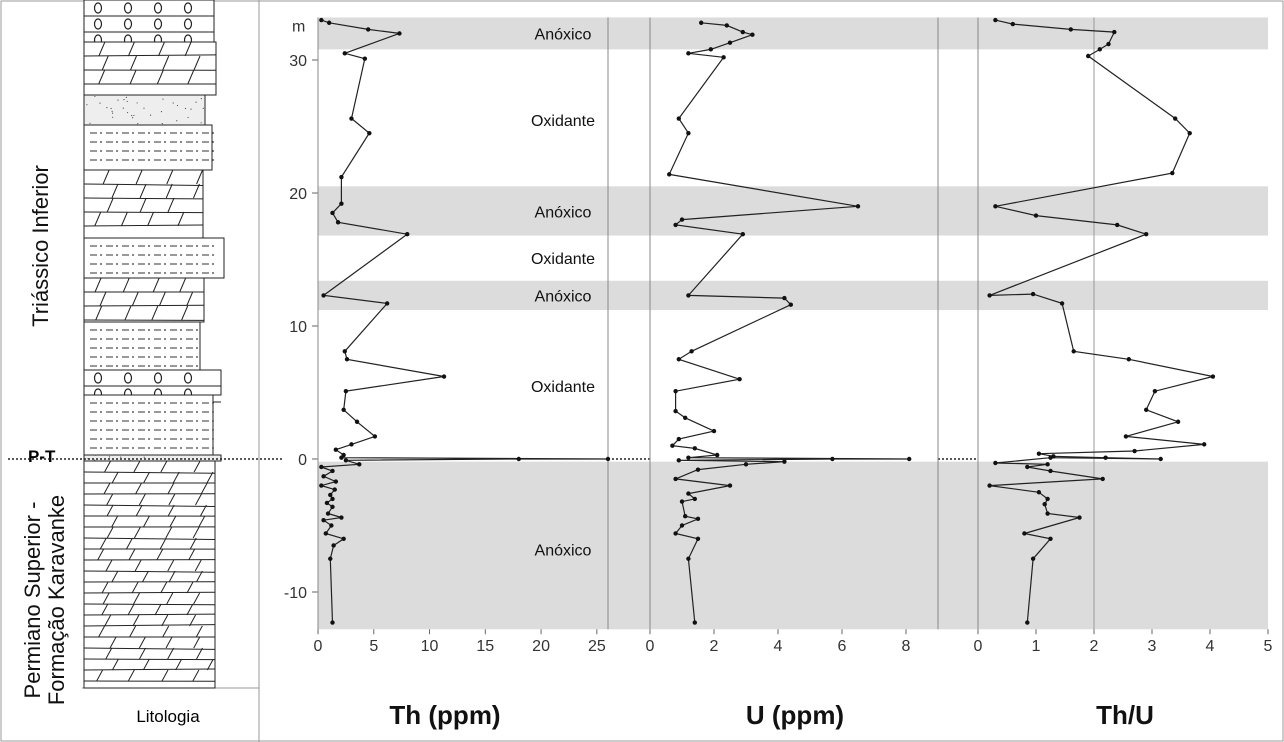 This screenshot has height=742, width=1284. Describe the element at coordinates (56, 600) in the screenshot. I see `lower-unit-label-line2: Formação Karavanke` at that location.